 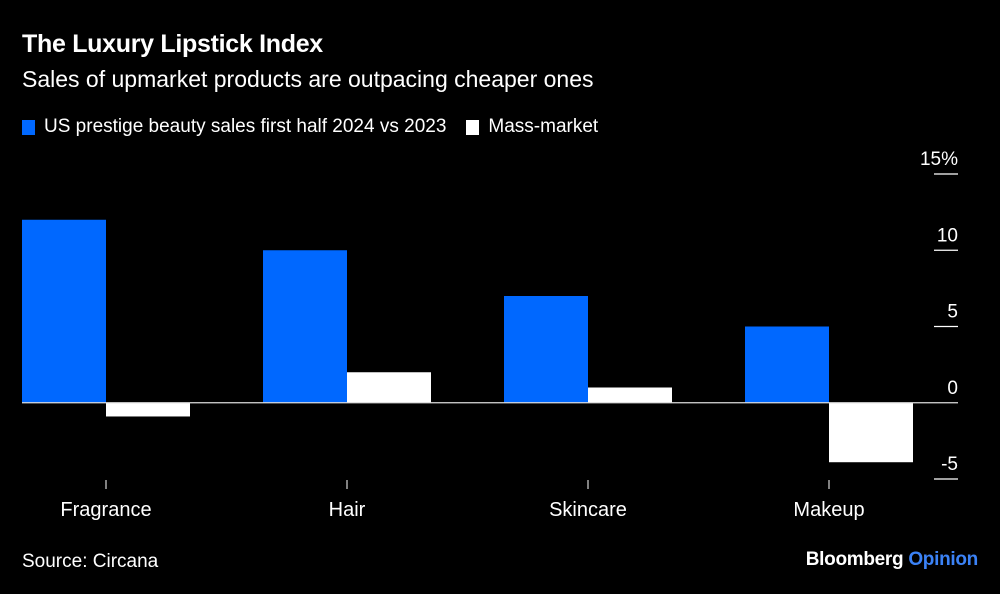 What do you see at coordinates (952, 388) in the screenshot?
I see `y-tick-label: 0` at bounding box center [952, 388].